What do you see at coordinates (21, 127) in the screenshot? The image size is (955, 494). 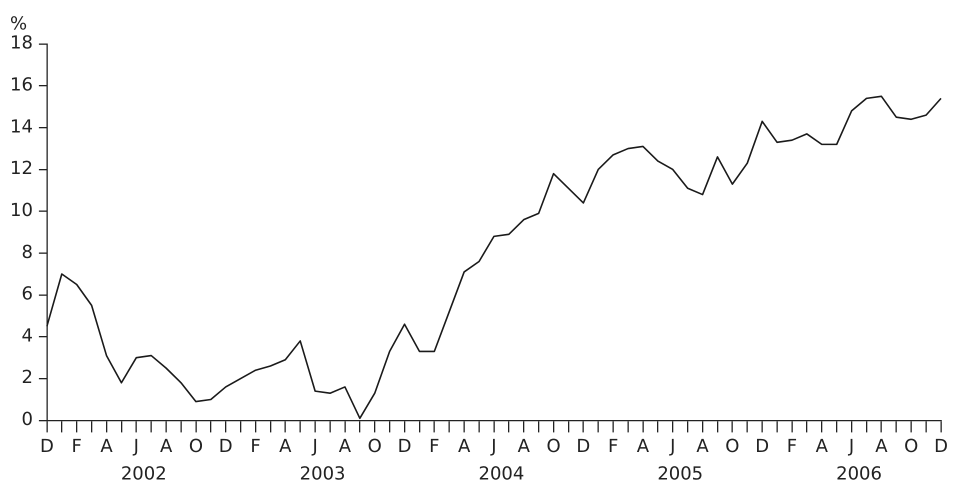 I see `y-tick-label: 14` at bounding box center [21, 127].